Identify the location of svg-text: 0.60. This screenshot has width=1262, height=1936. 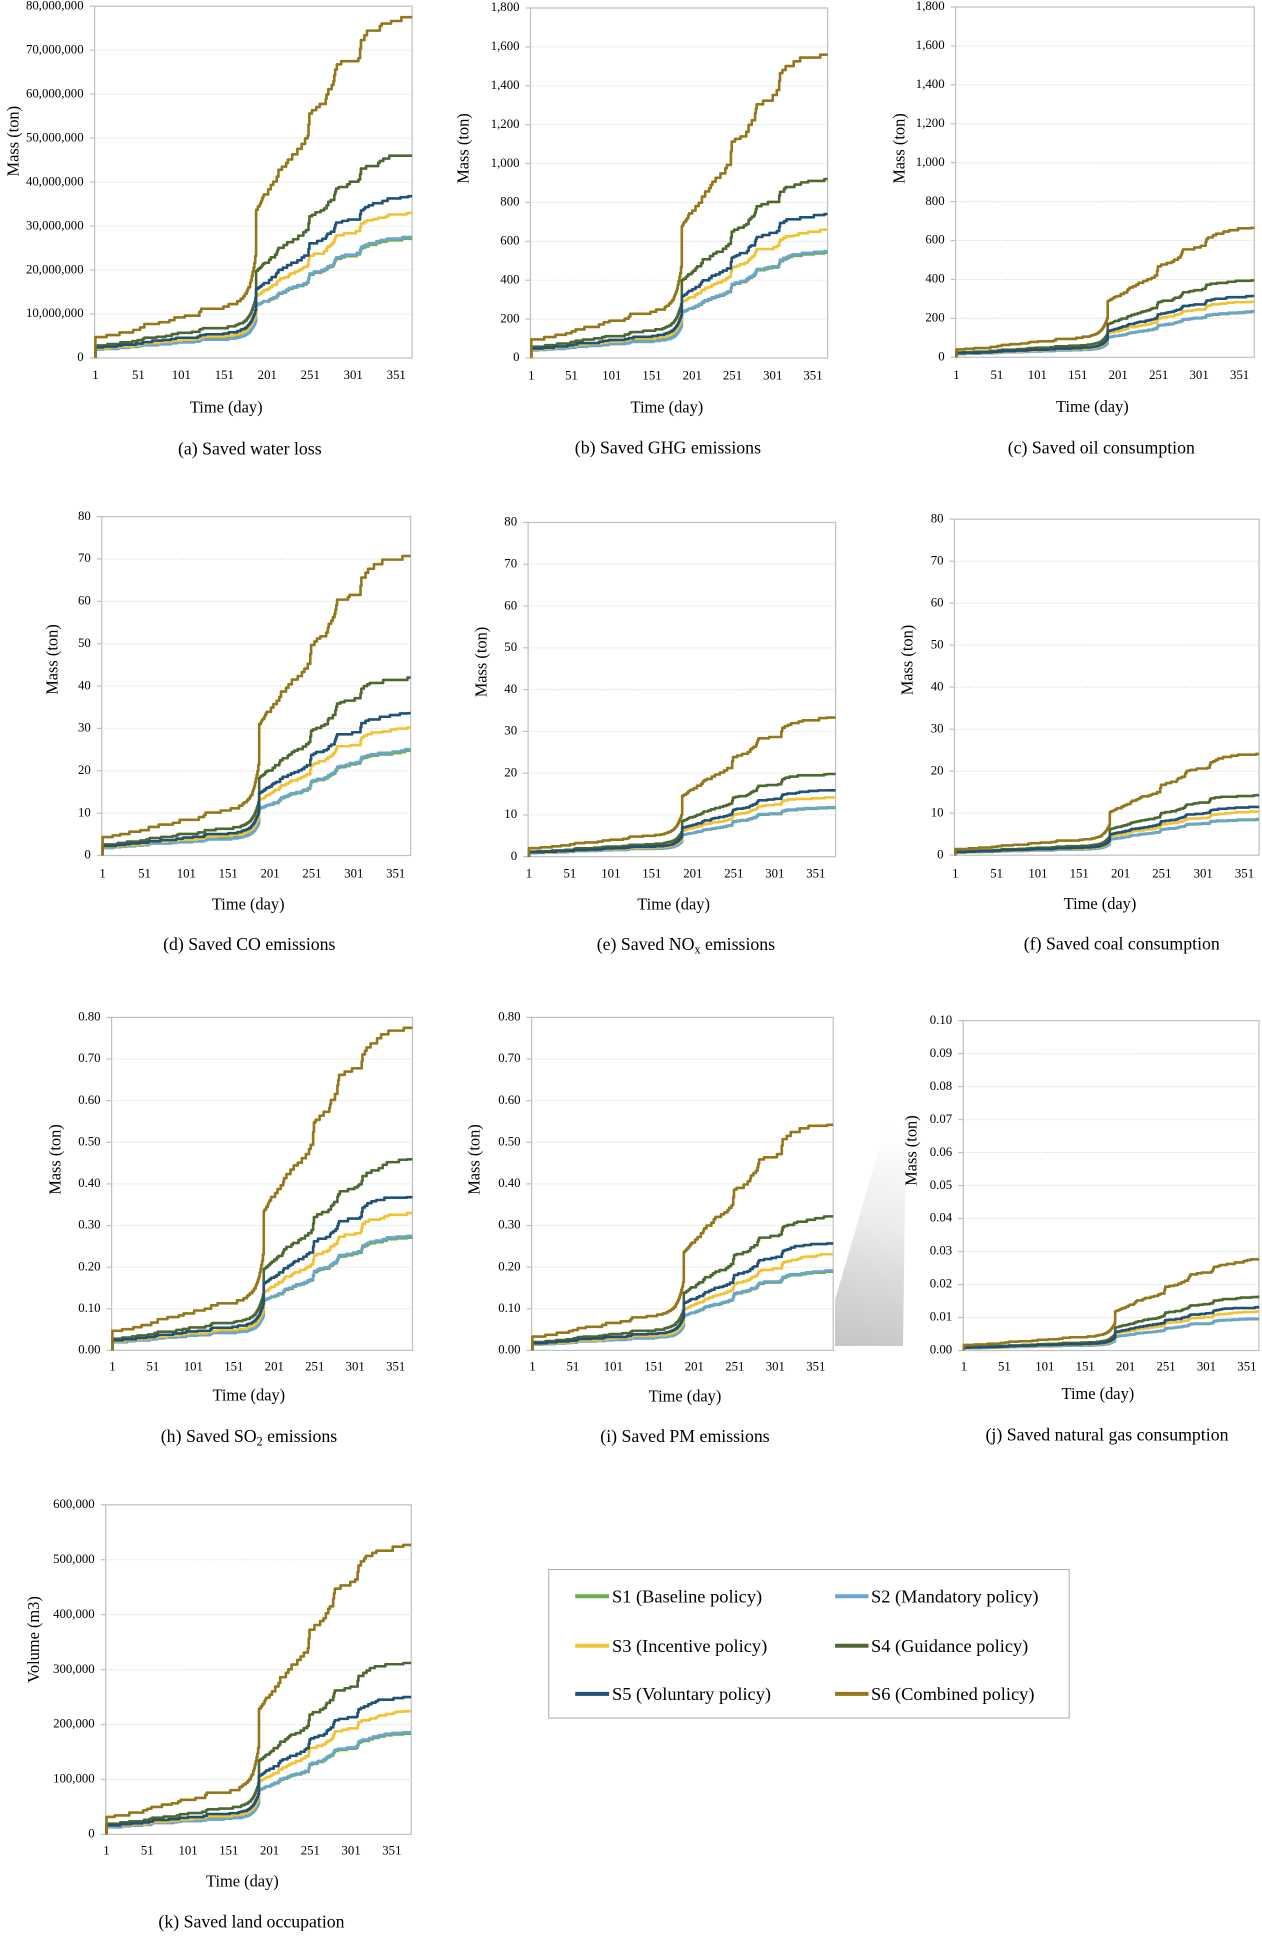
(509, 1100).